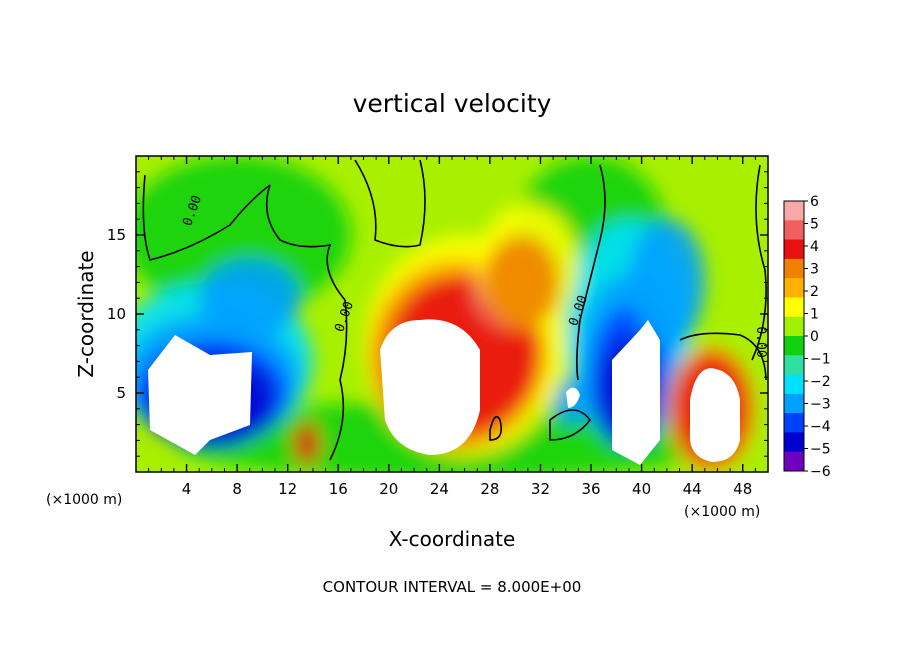 The height and width of the screenshot is (654, 904). Describe the element at coordinates (692, 489) in the screenshot. I see `x-tick-label: 44` at that location.